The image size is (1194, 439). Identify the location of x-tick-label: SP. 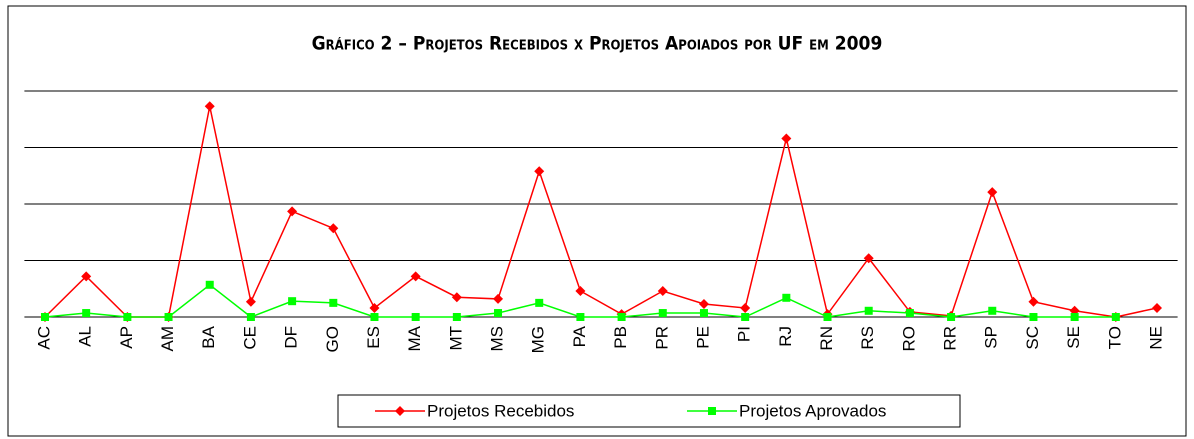
(991, 337).